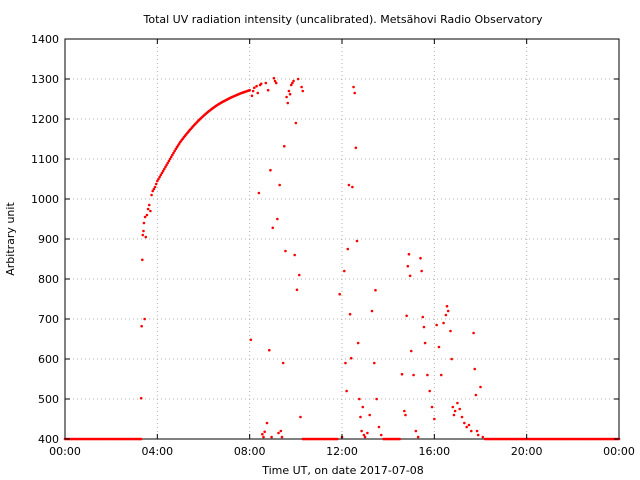 The height and width of the screenshot is (480, 640). What do you see at coordinates (48, 399) in the screenshot?
I see `y-tick-label: 500` at bounding box center [48, 399].